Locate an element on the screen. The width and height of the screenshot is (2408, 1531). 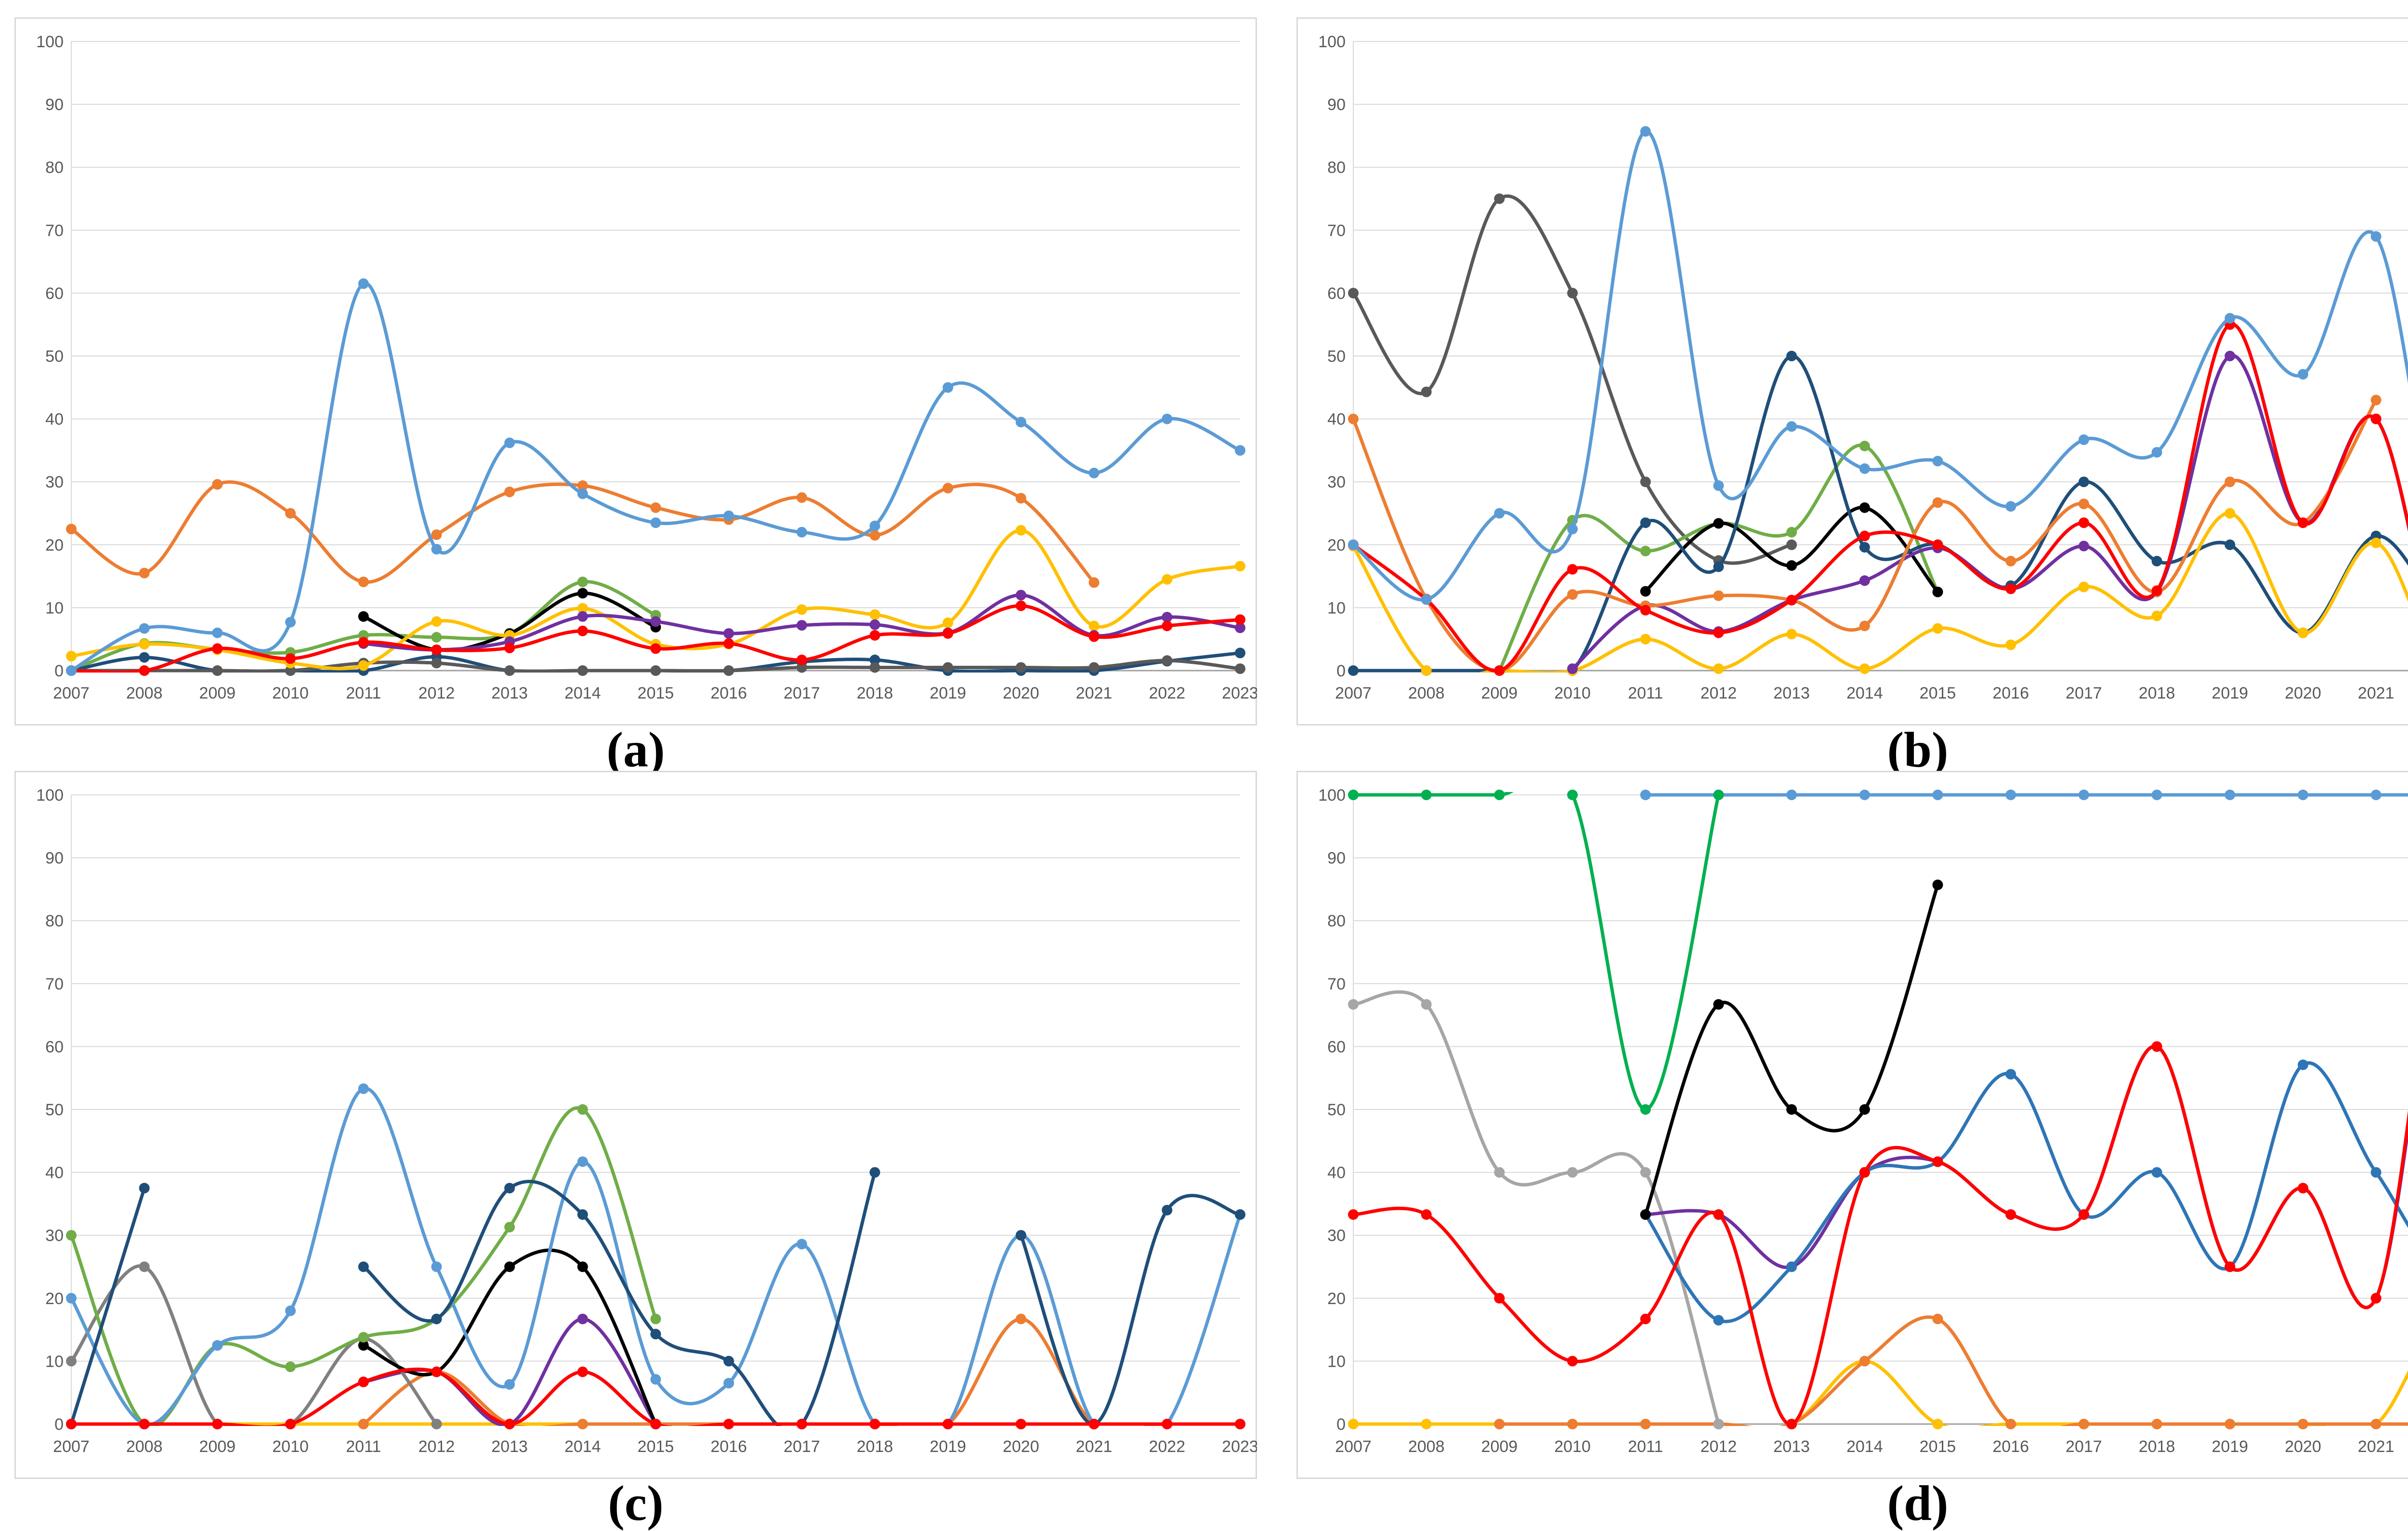
x-tick-label: 2023 is located at coordinates (1239, 693).